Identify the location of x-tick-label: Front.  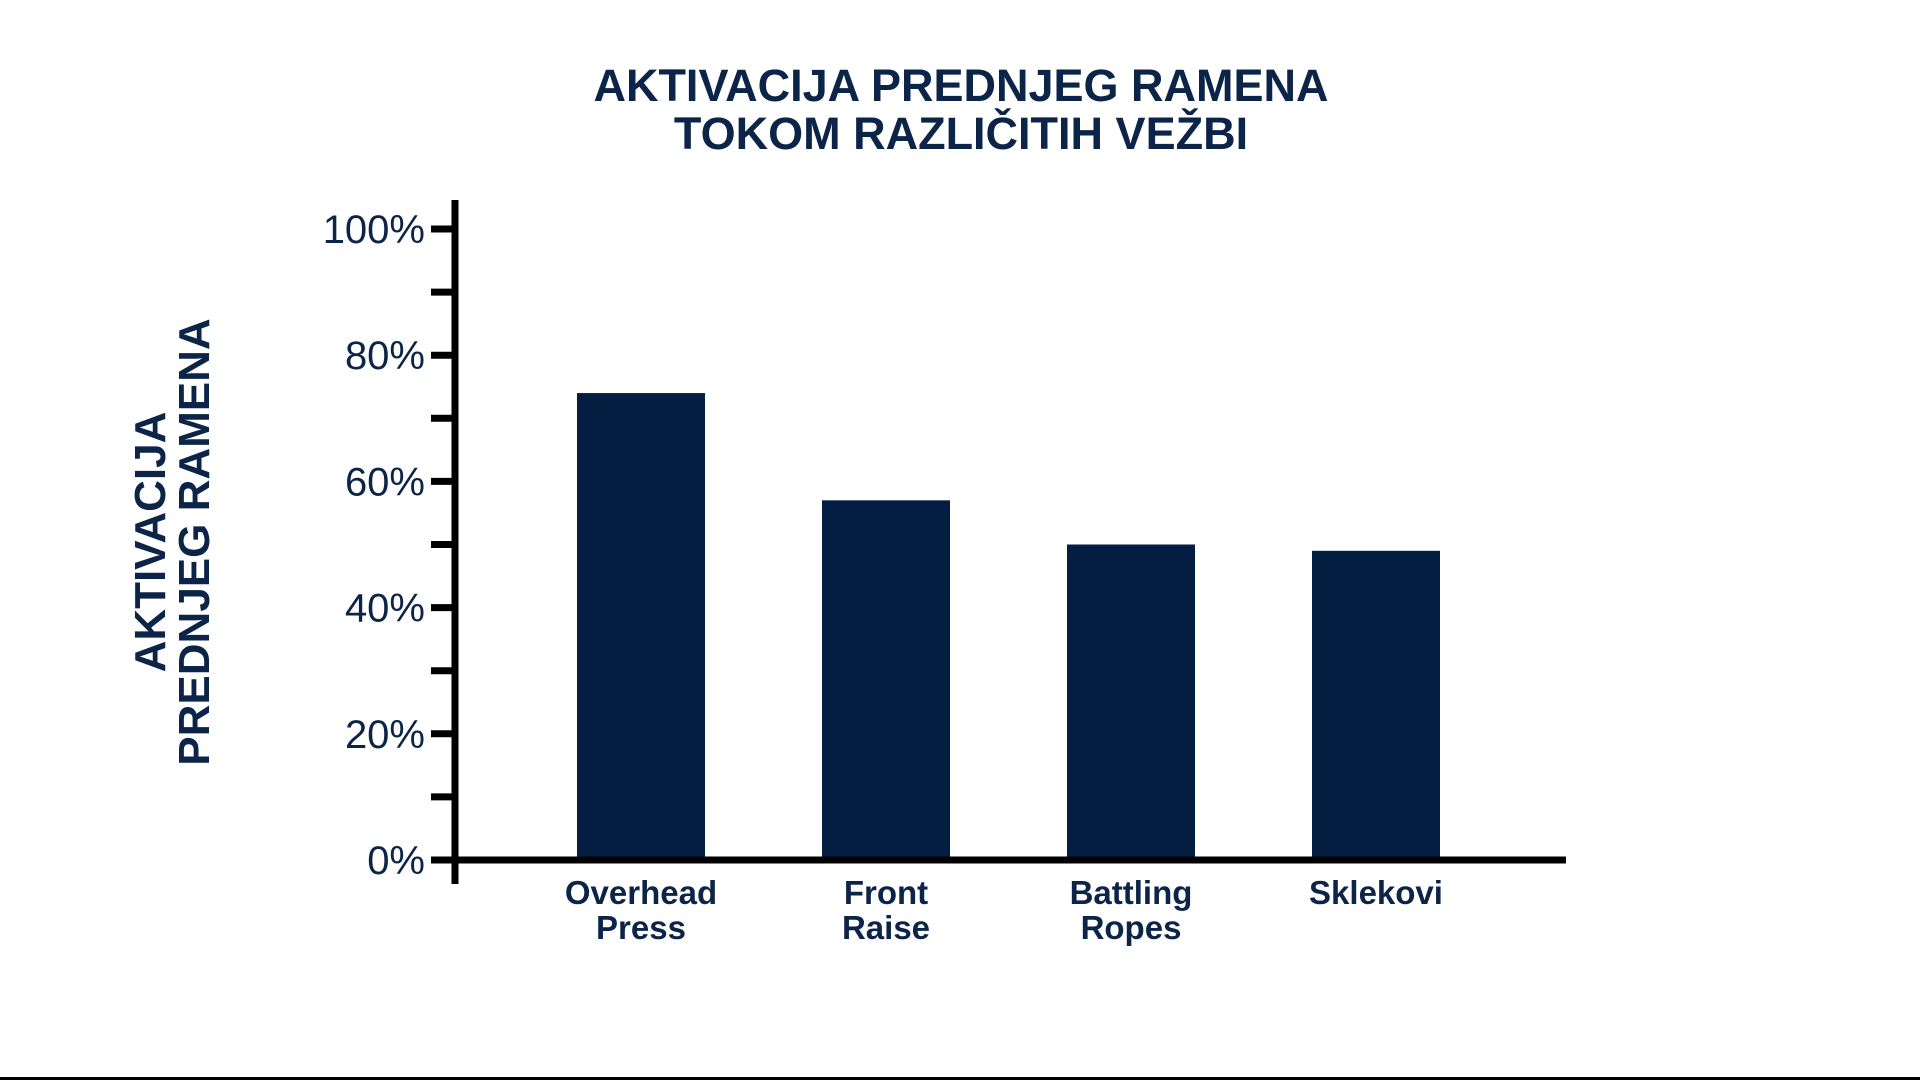
(886, 892).